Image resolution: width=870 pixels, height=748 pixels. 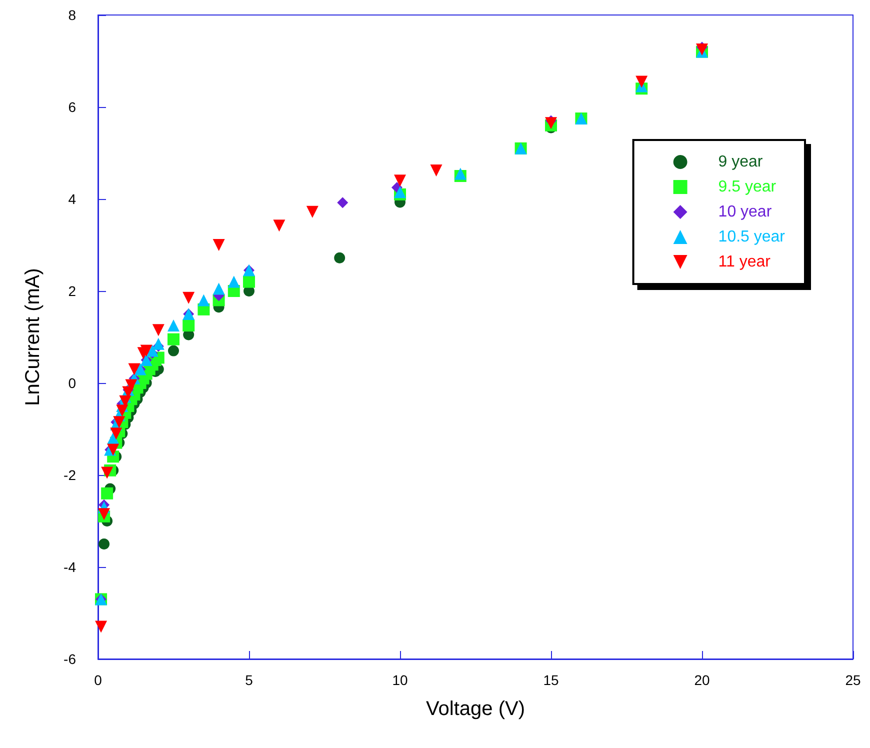 I want to click on legend-label: 10.5 year, so click(x=752, y=237).